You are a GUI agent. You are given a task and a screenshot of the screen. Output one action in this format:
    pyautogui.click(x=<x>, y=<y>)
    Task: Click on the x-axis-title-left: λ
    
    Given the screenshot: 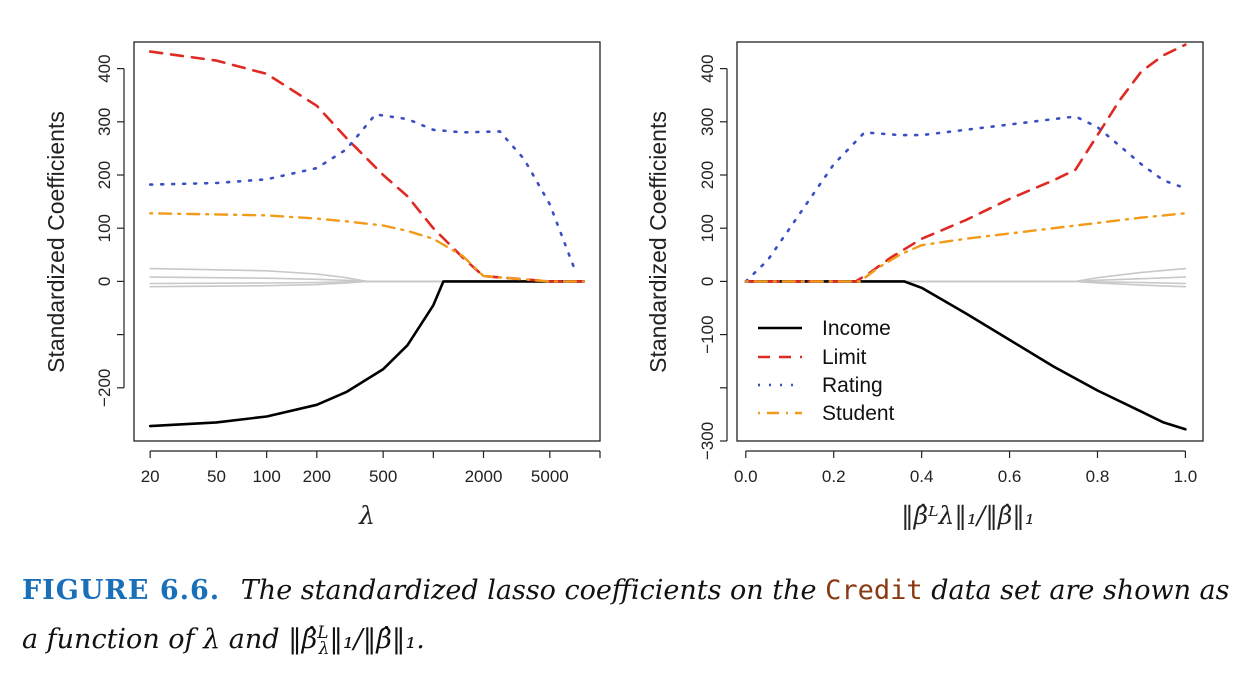 What is the action you would take?
    pyautogui.click(x=366, y=515)
    